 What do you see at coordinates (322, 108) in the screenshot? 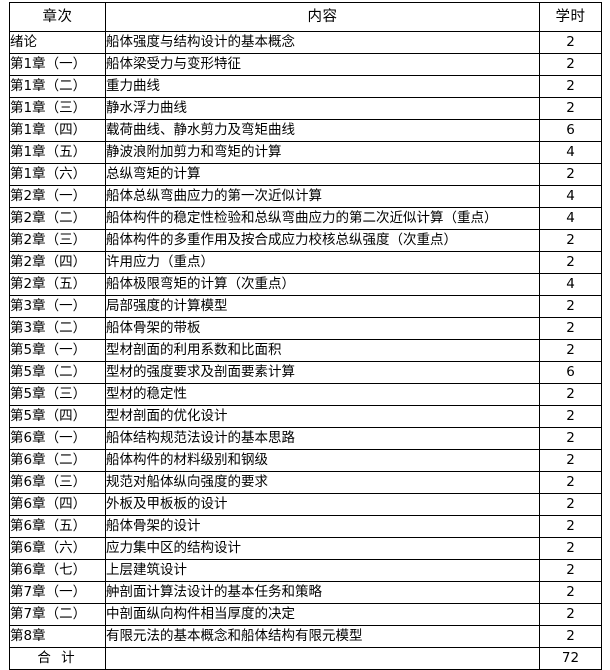
I see `cell-content: 静水浮力曲线` at bounding box center [322, 108].